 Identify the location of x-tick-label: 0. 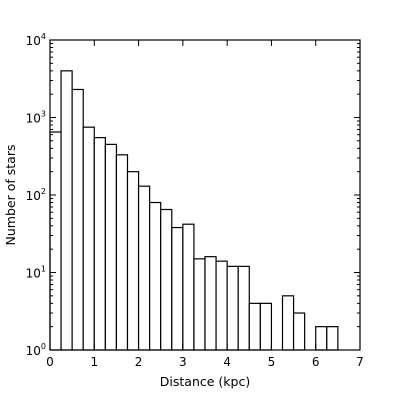
(50, 362).